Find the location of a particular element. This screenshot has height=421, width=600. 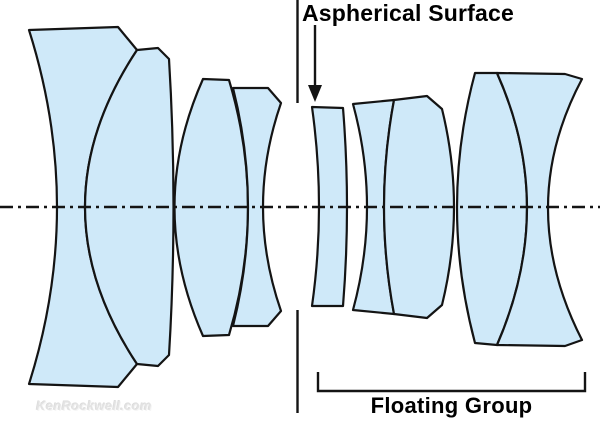

kenrockwell-watermark: KenRockwell.com is located at coordinates (94, 405).